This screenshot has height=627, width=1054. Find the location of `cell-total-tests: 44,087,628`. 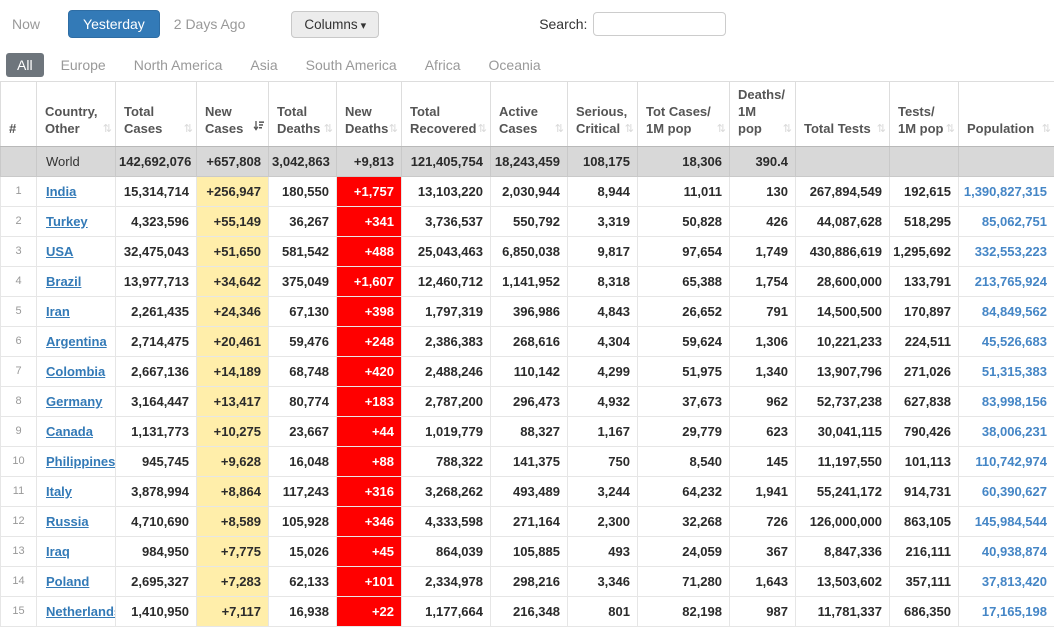

cell-total-tests: 44,087,628 is located at coordinates (843, 221).